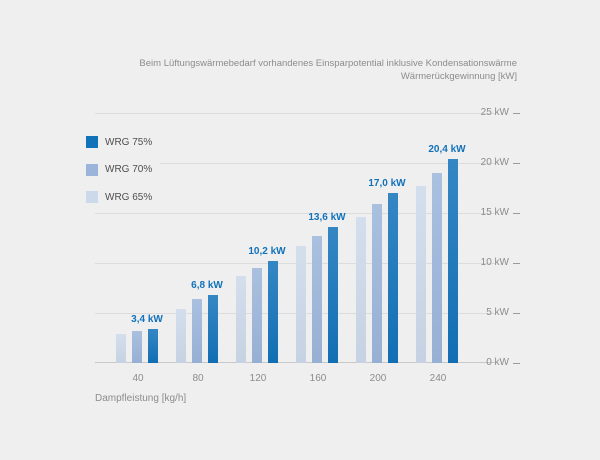 This screenshot has height=460, width=600. What do you see at coordinates (273, 312) in the screenshot?
I see `bar-wrg-75--120` at bounding box center [273, 312].